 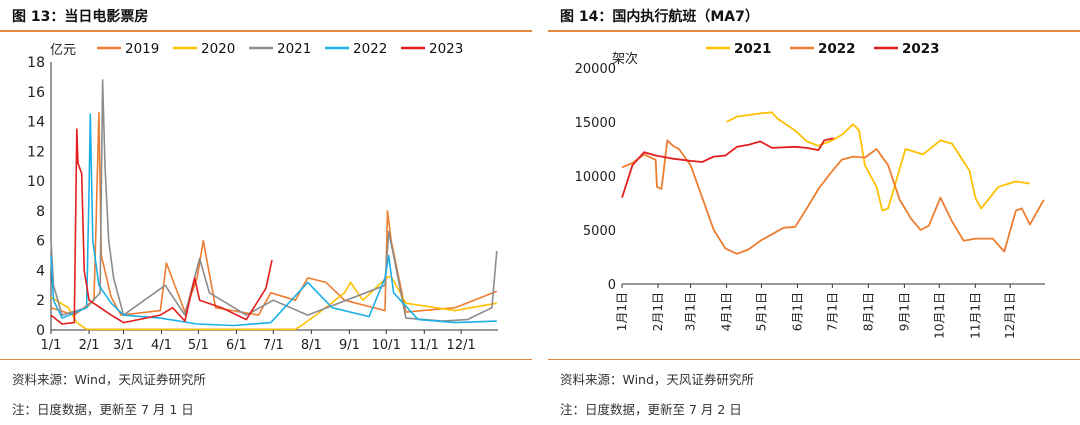 What do you see at coordinates (273, 345) in the screenshot?
I see `left-x-tick-label: 7/1` at bounding box center [273, 345].